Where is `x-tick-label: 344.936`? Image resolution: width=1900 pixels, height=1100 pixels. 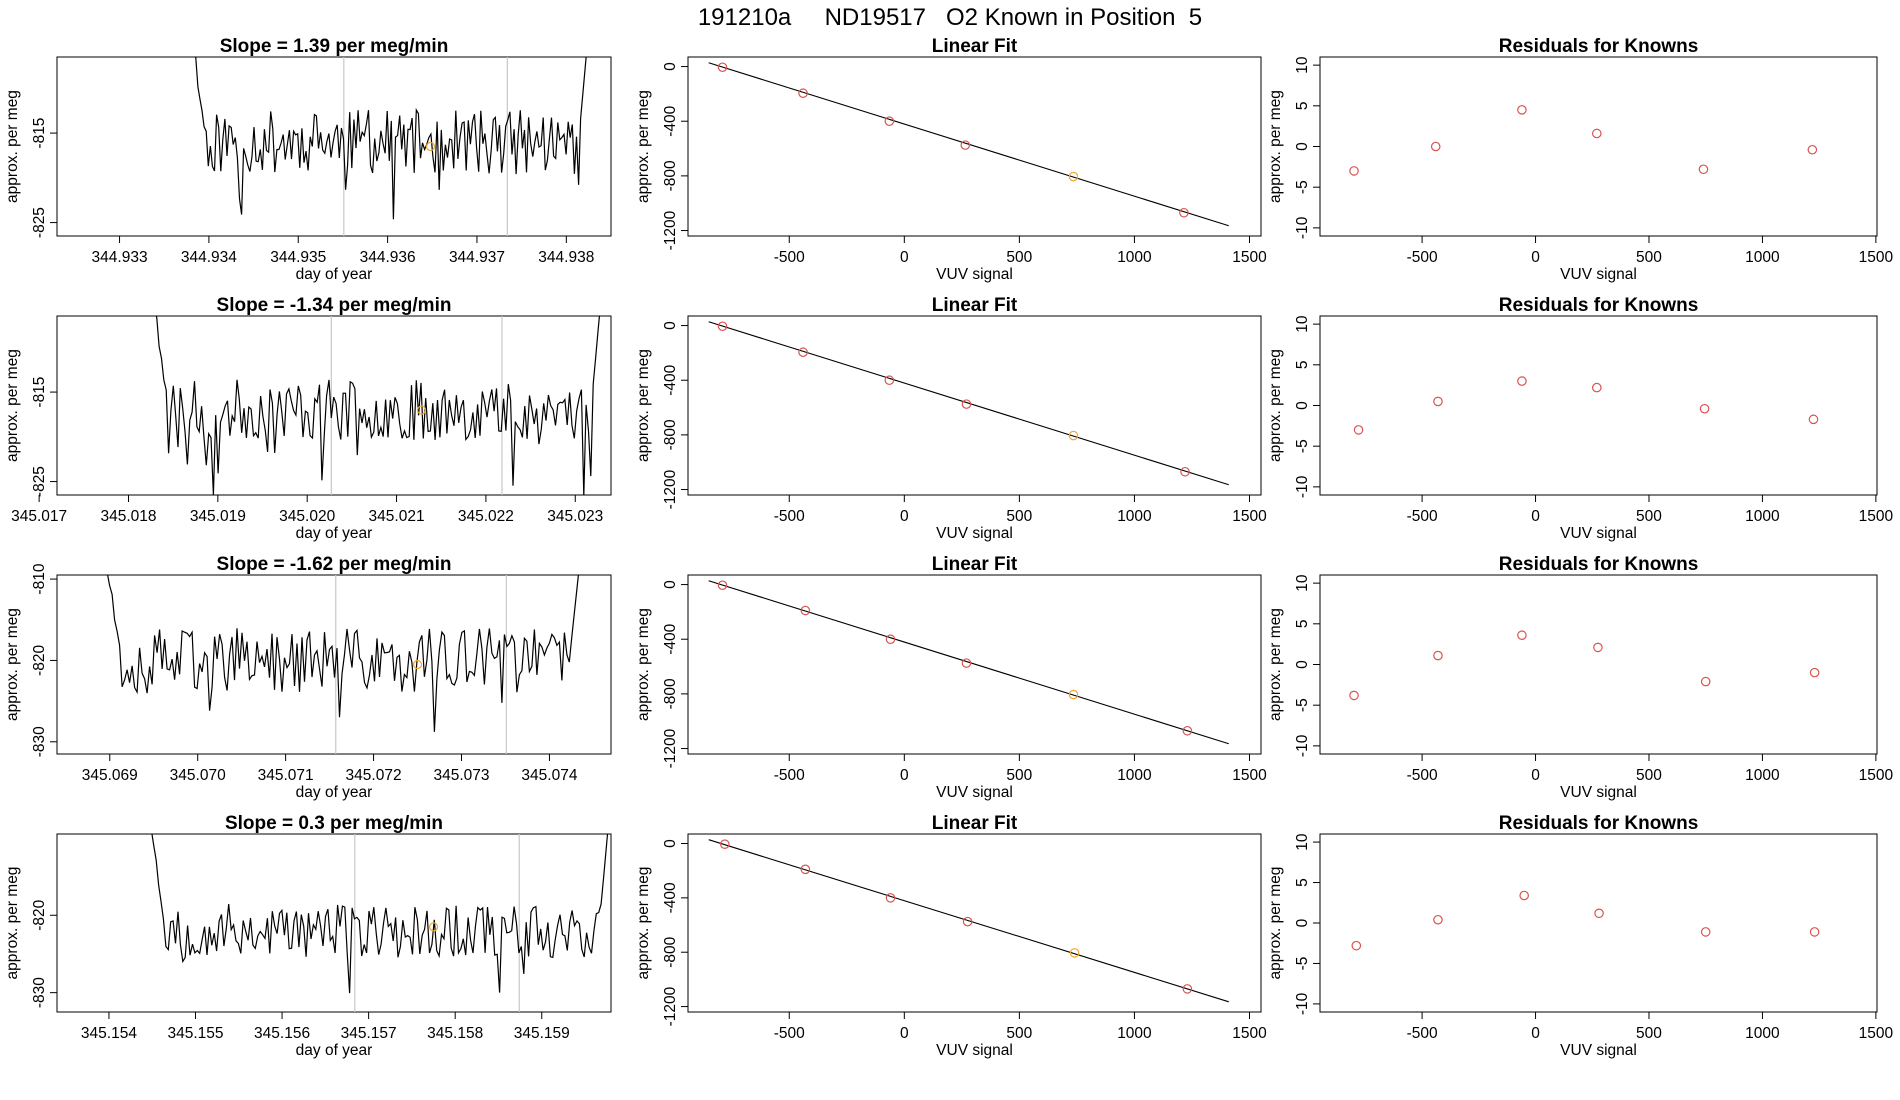
x-tick-label: 344.936 is located at coordinates (388, 257).